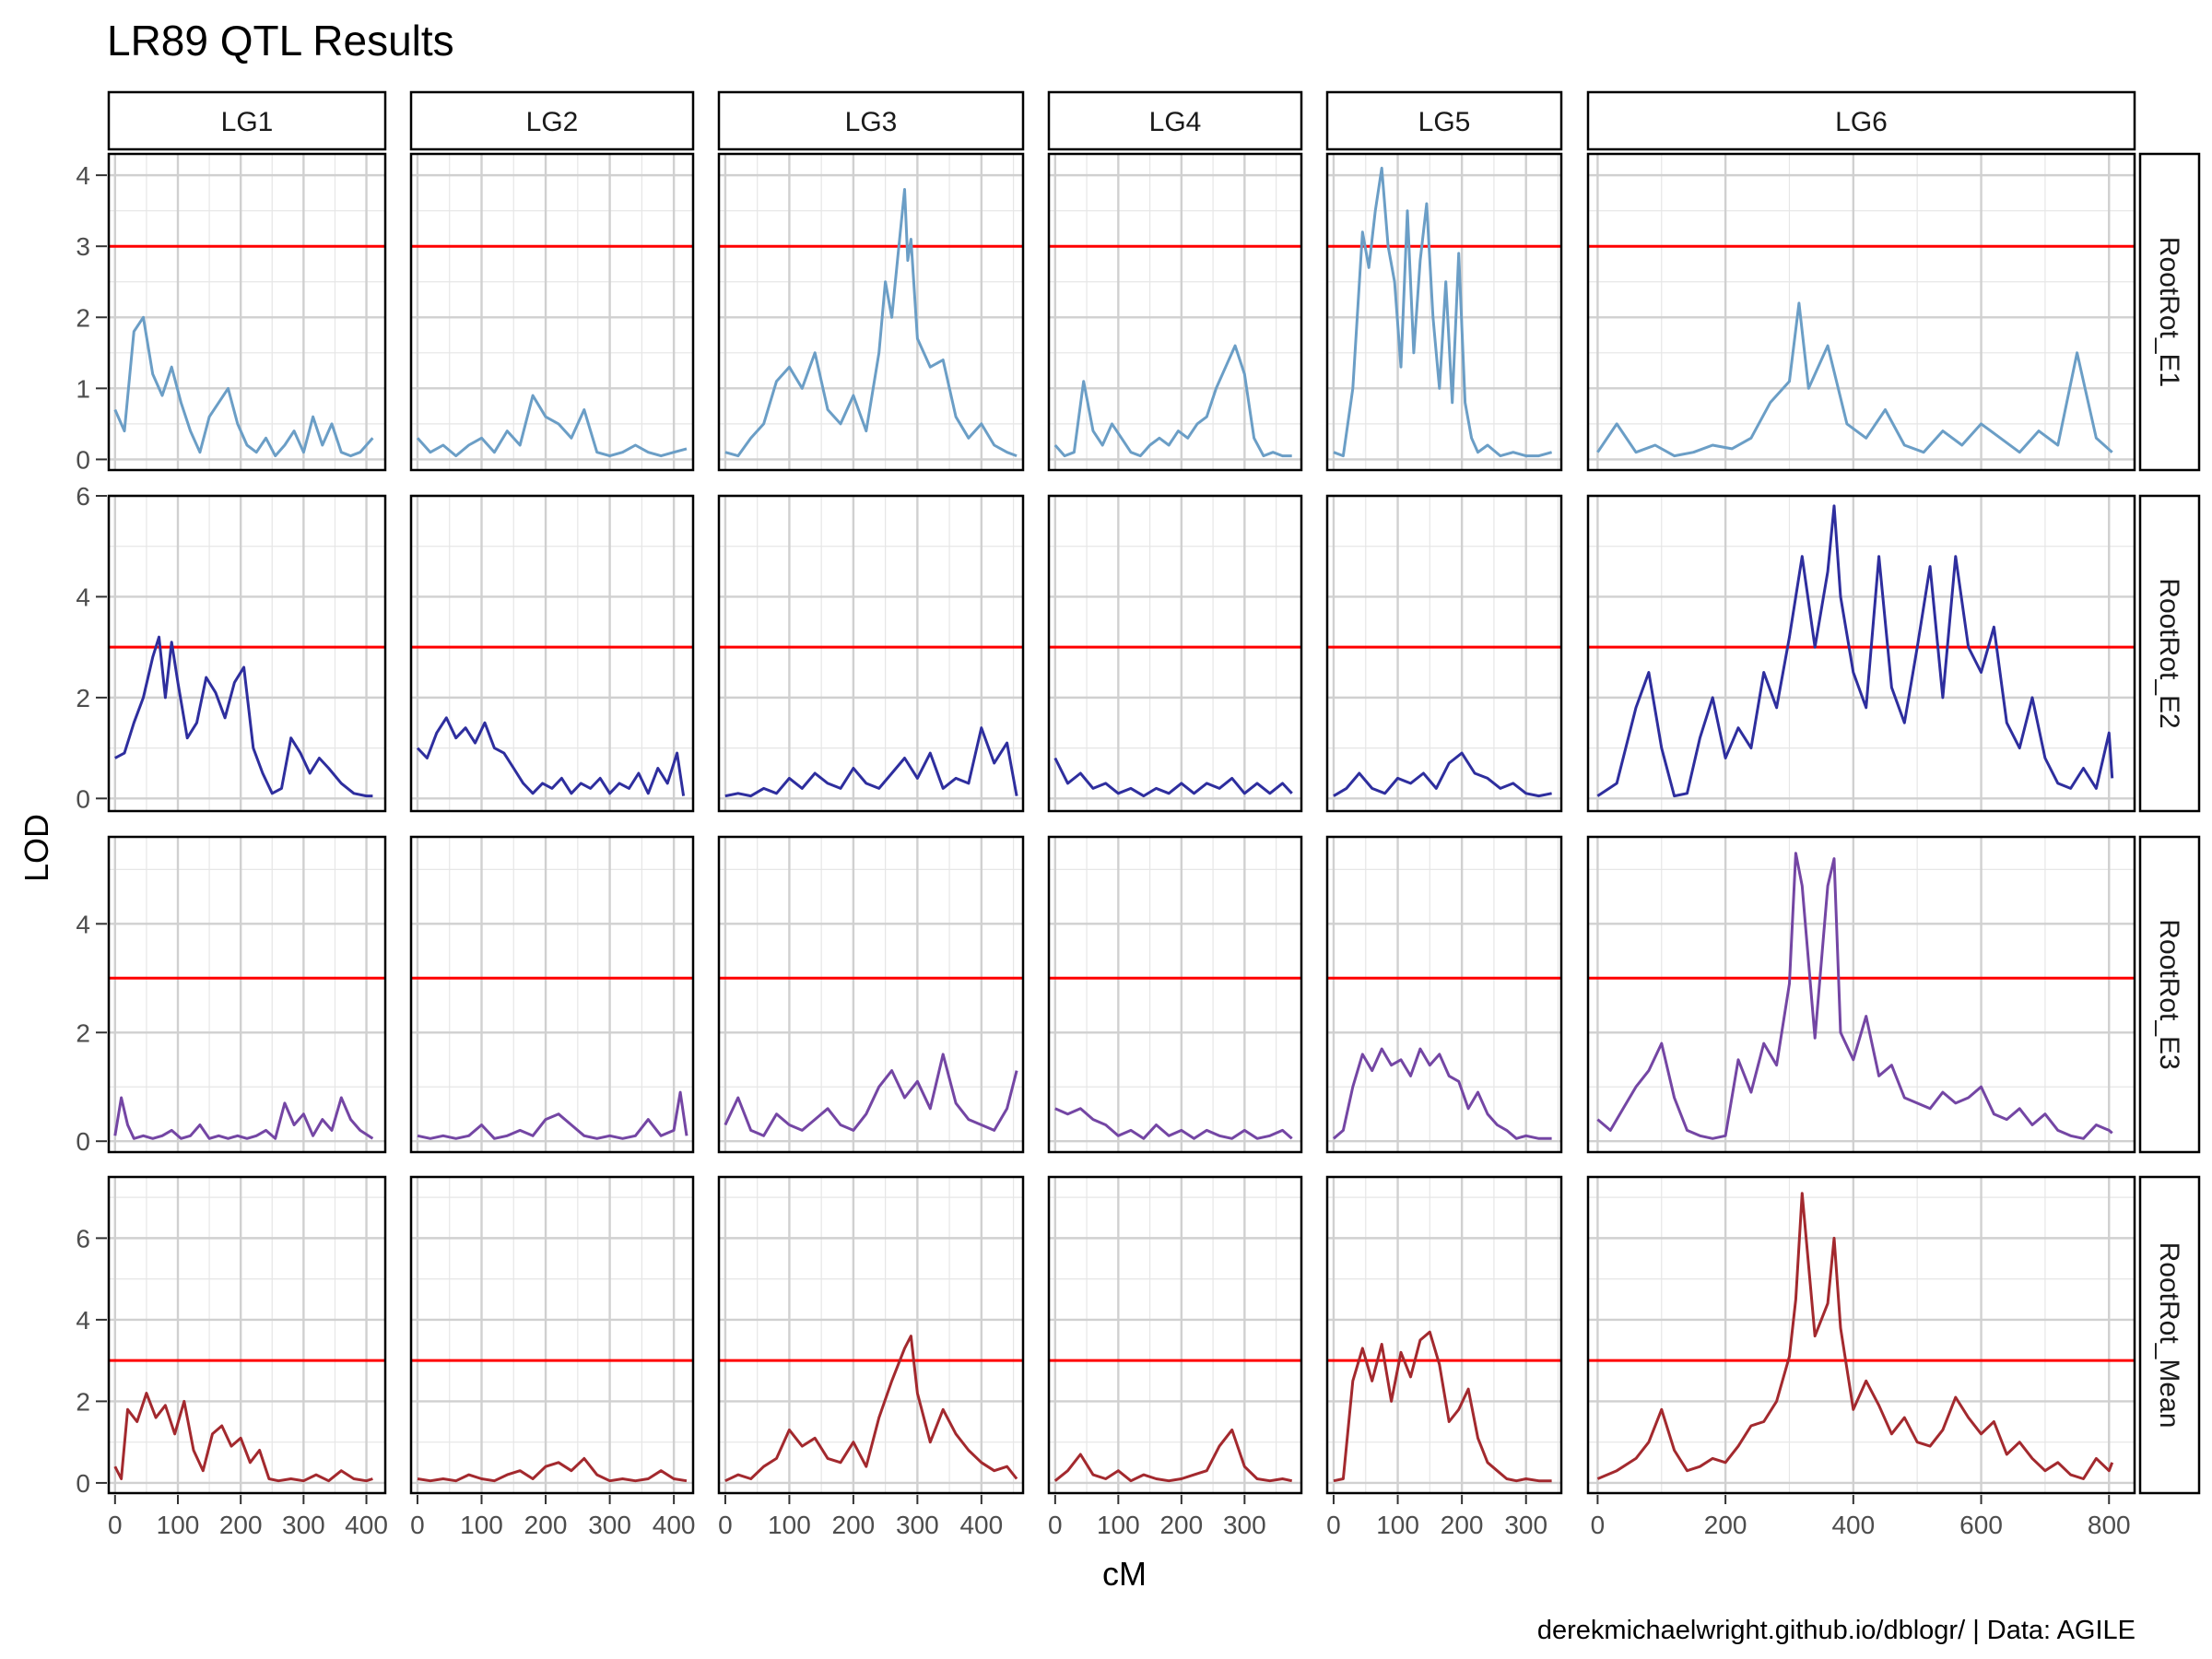 The height and width of the screenshot is (1659, 2212). I want to click on column-strip-LG1, so click(247, 120).